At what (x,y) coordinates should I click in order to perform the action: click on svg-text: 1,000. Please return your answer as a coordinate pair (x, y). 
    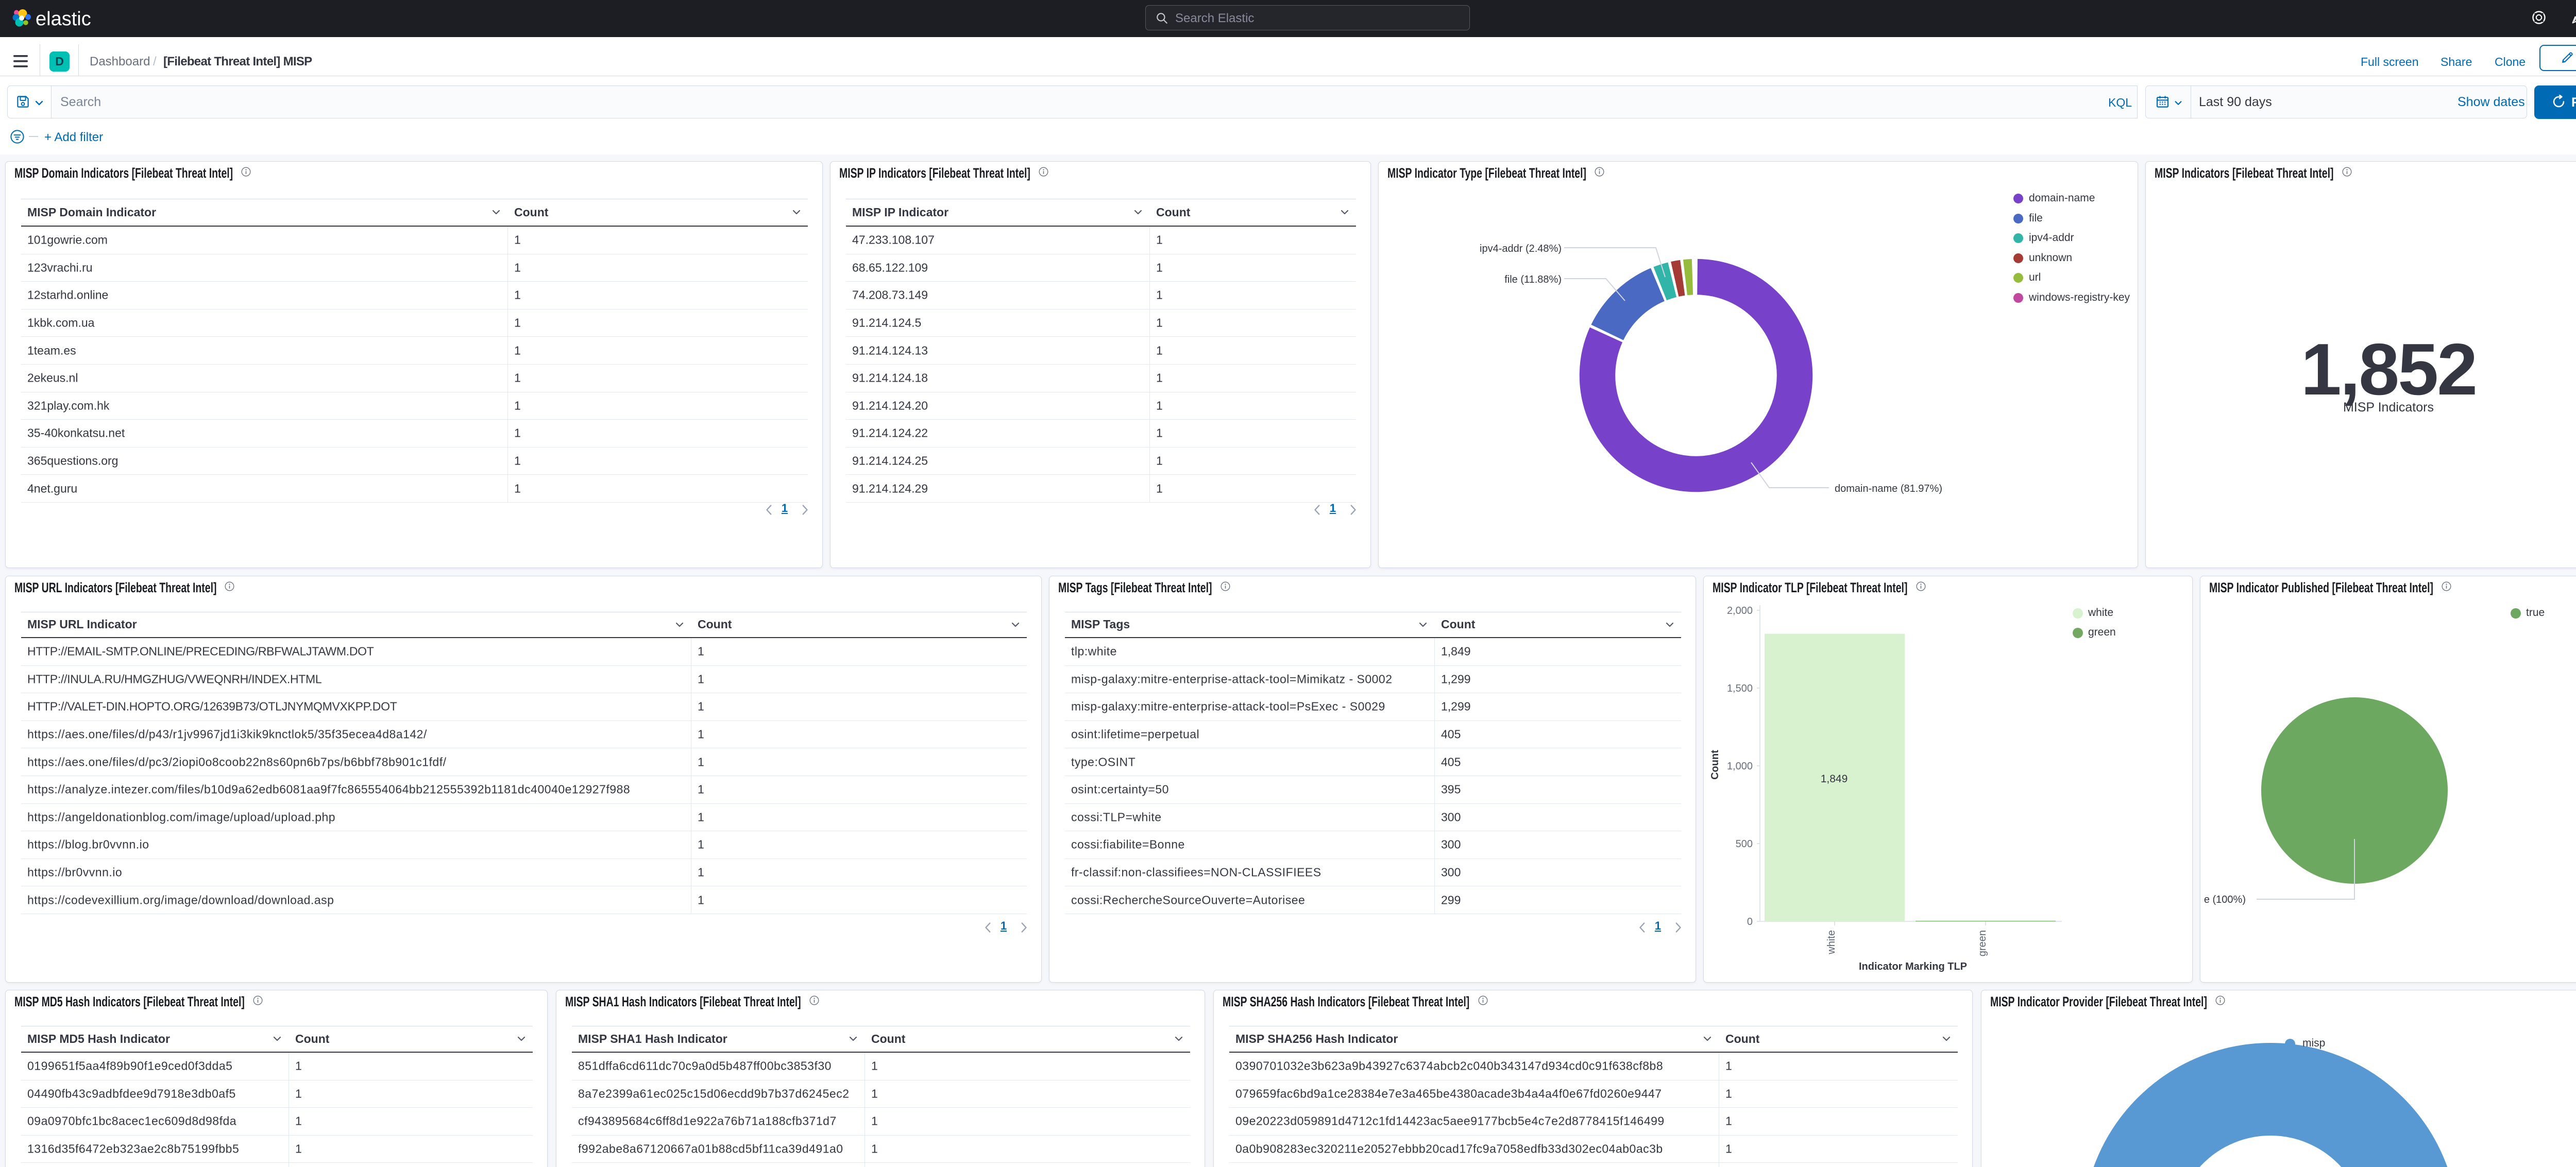
    Looking at the image, I should click on (1740, 767).